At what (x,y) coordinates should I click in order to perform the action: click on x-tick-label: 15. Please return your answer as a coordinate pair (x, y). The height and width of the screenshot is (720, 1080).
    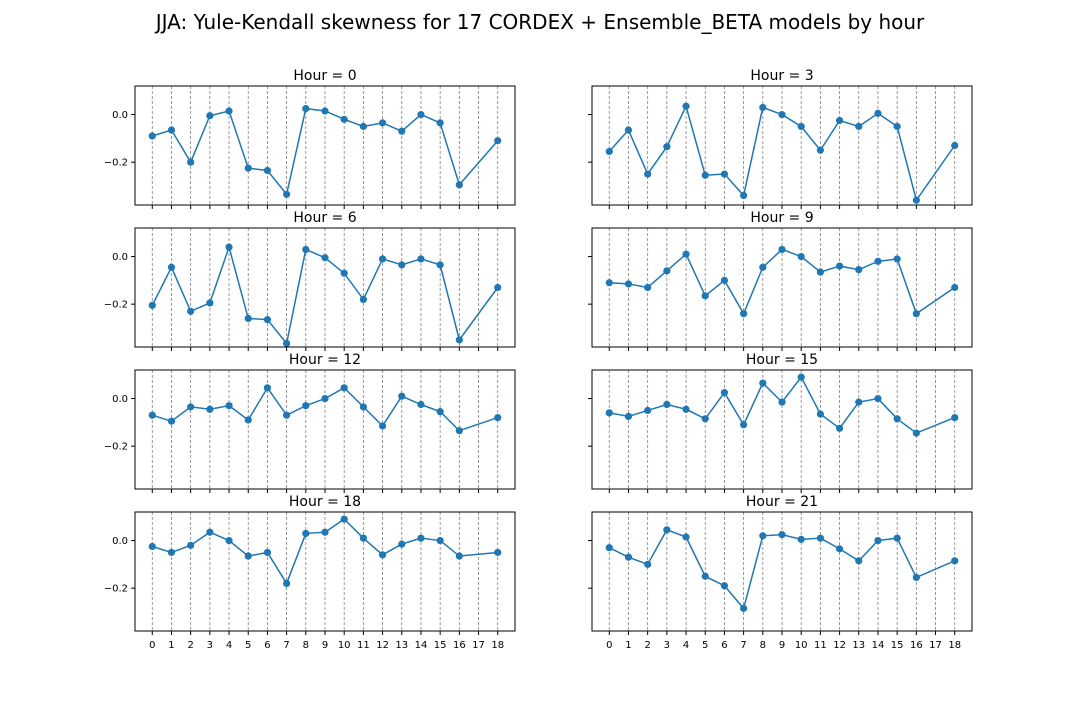
    Looking at the image, I should click on (440, 645).